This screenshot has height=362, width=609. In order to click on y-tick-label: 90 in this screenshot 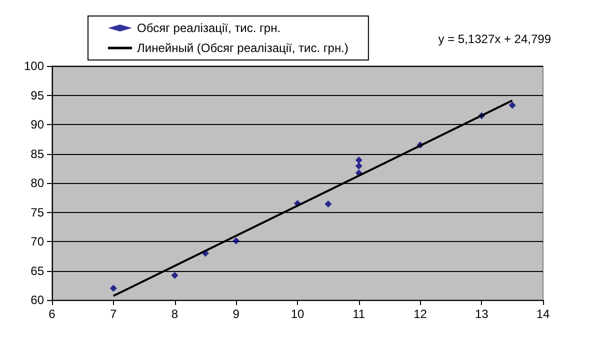, I will do `click(37, 125)`.